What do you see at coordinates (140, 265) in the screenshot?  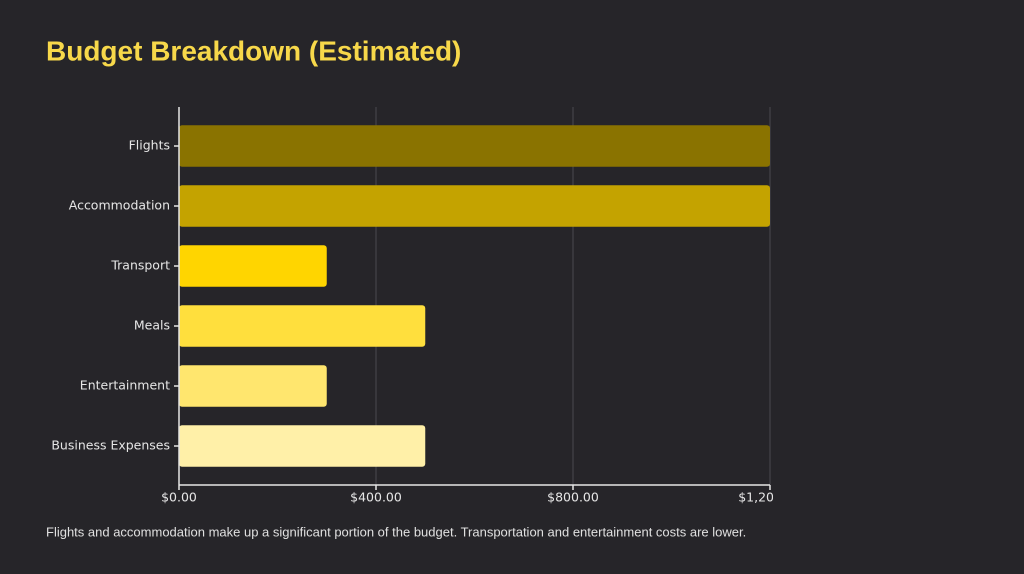 I see `y-tick-label: Transport` at bounding box center [140, 265].